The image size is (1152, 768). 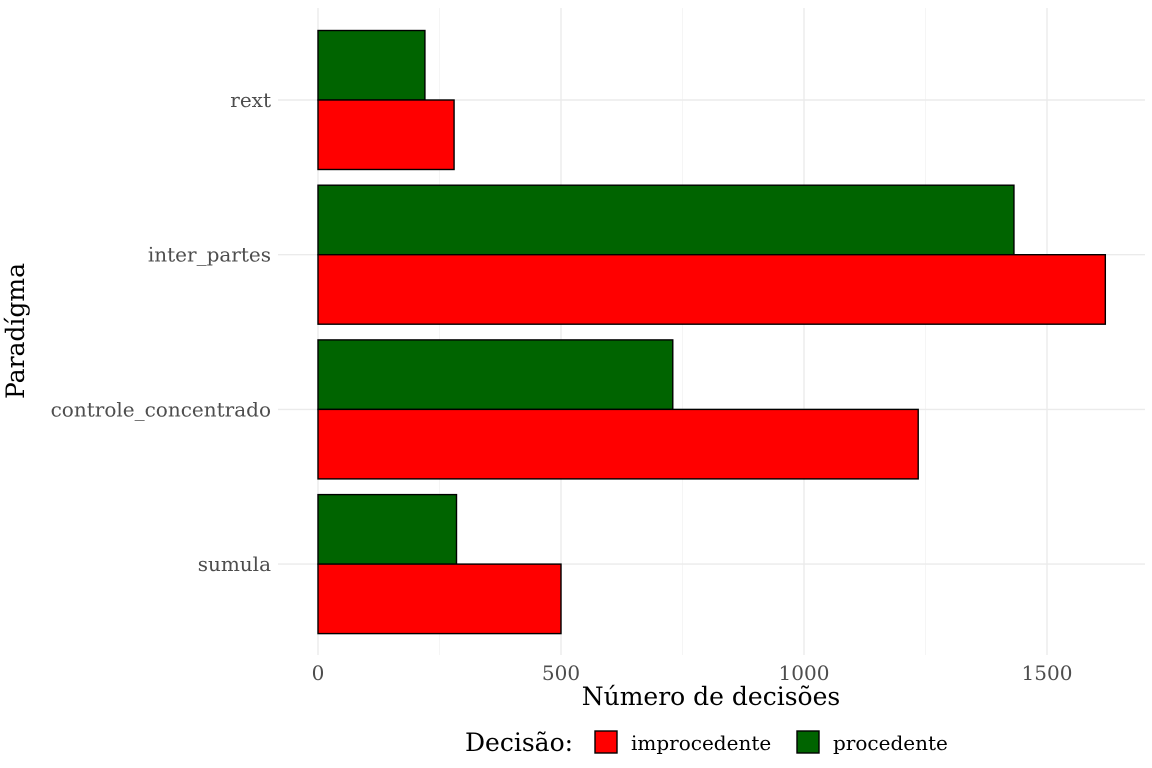 What do you see at coordinates (692, 673) in the screenshot?
I see `x-tick-labels: 0 500 1000 1500` at bounding box center [692, 673].